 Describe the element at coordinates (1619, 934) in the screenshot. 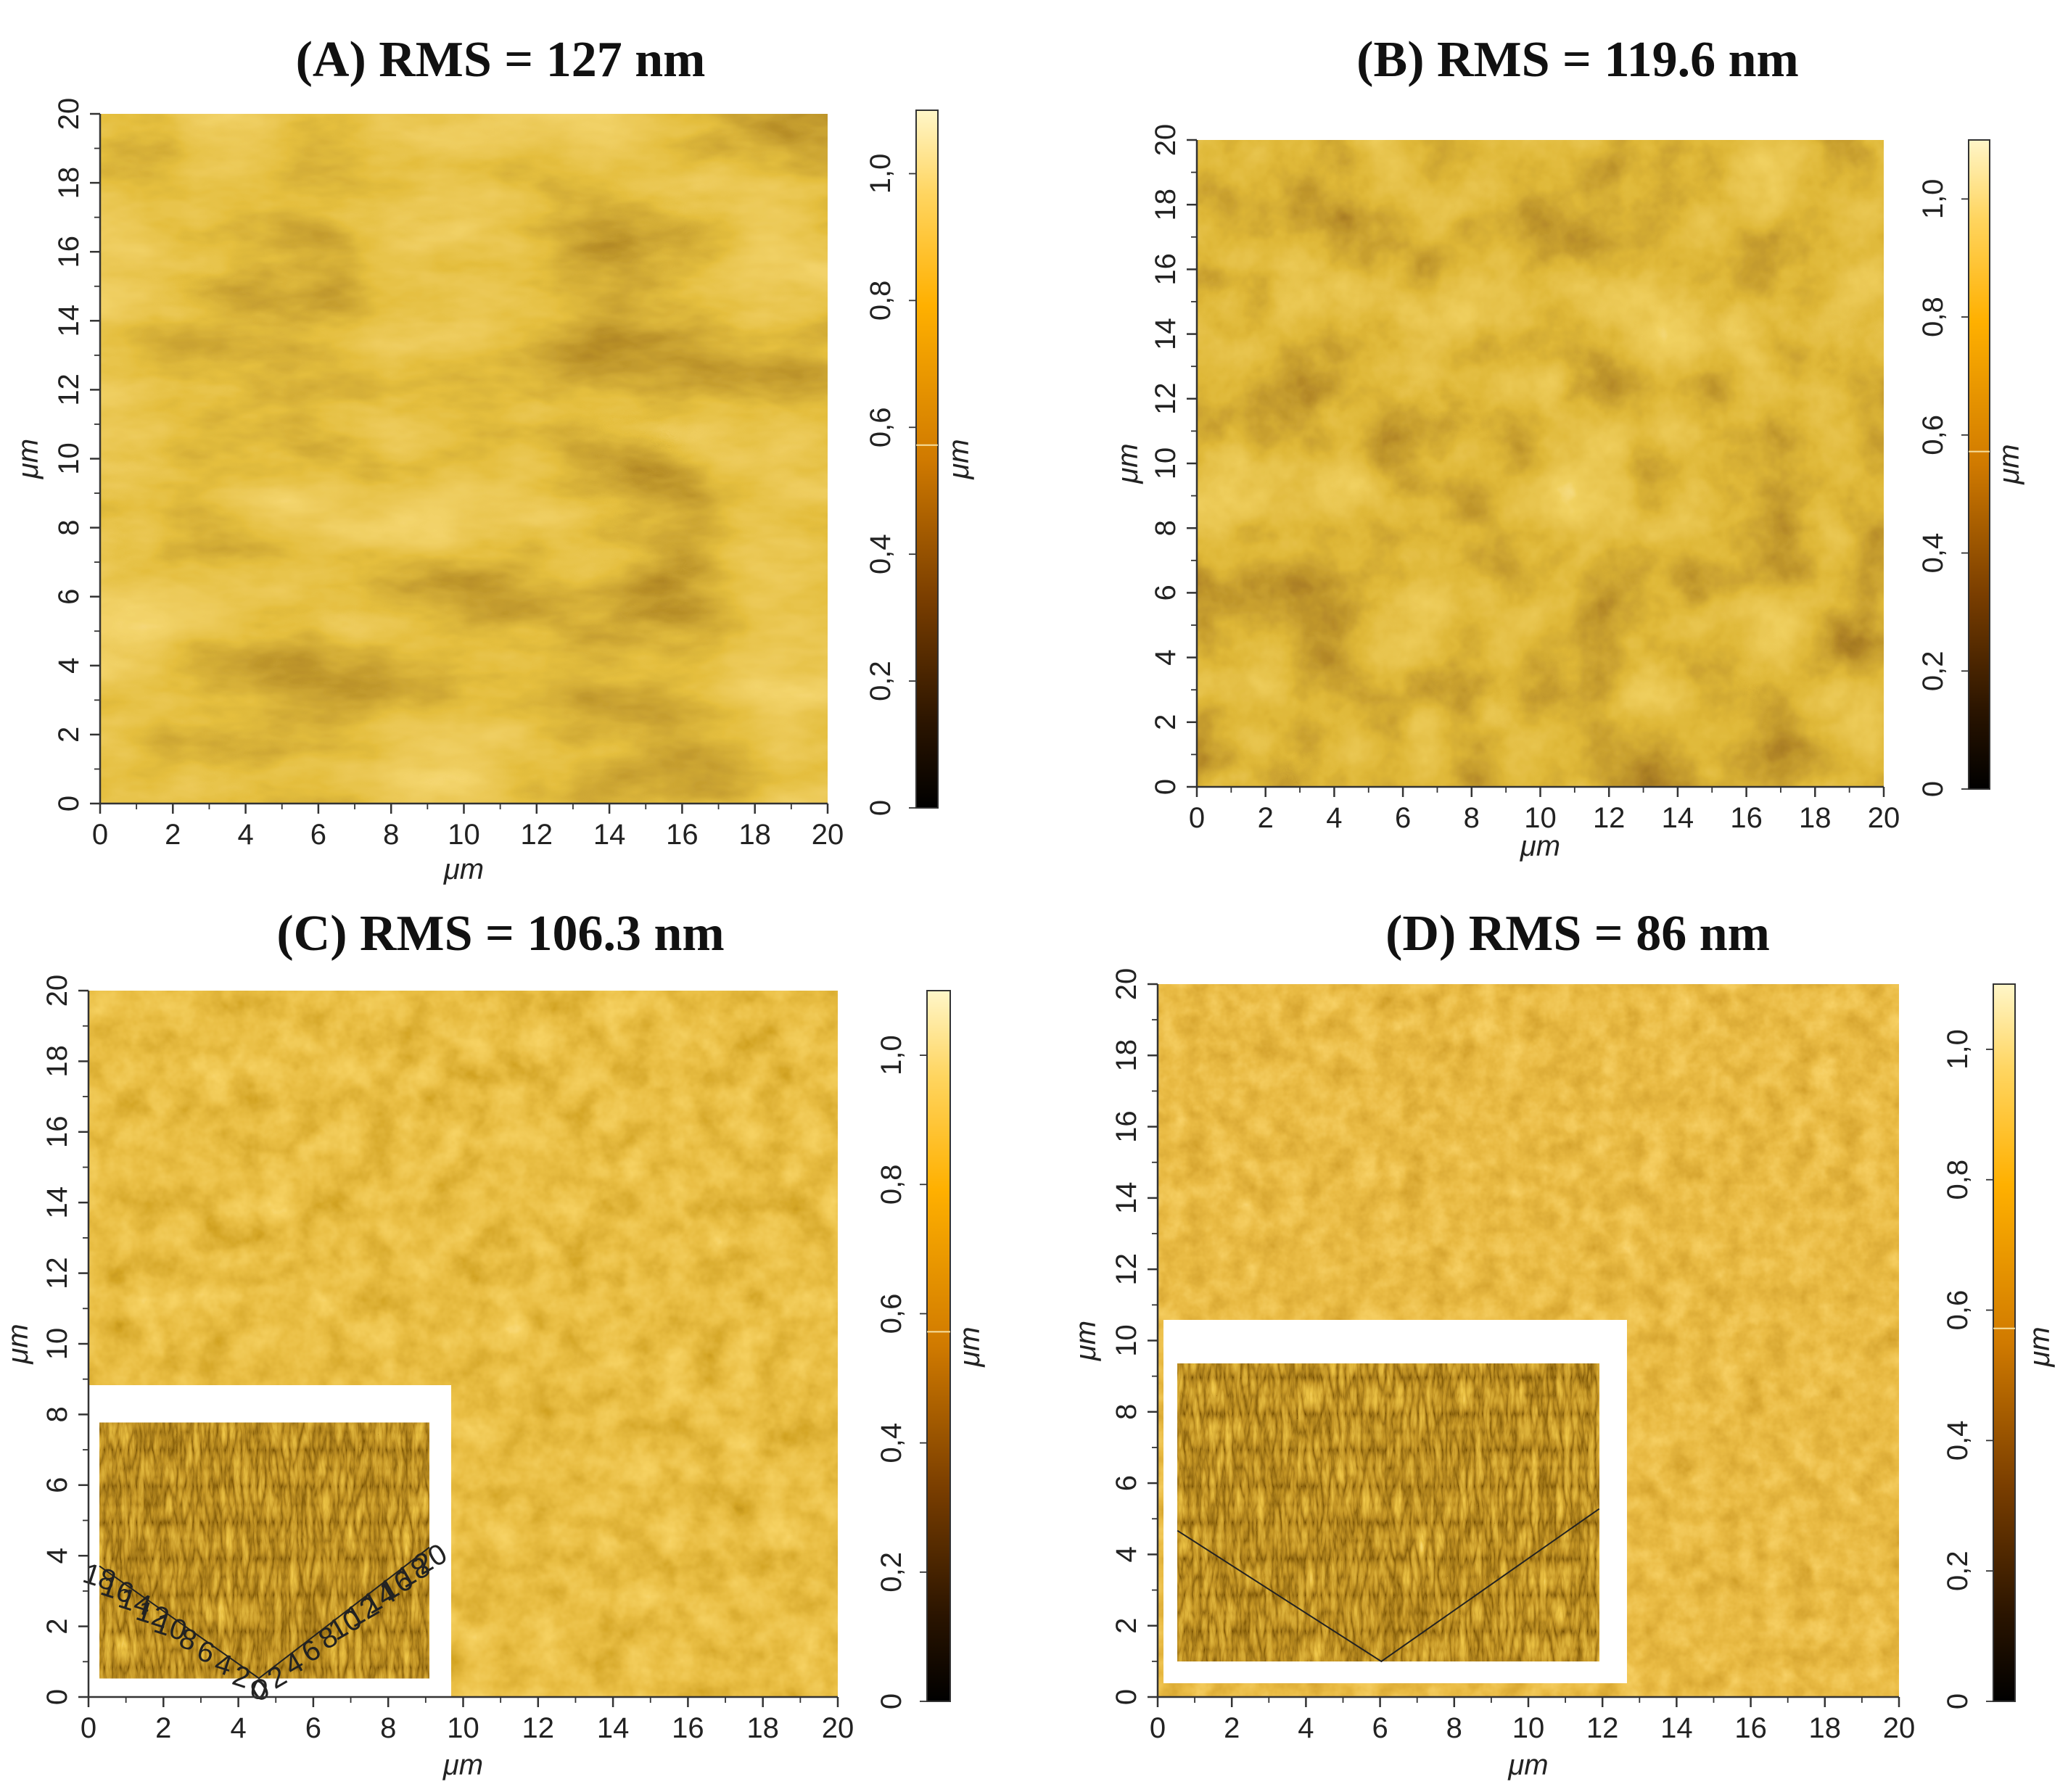

I see `panel-rms-text: RMS = 86 nm` at that location.